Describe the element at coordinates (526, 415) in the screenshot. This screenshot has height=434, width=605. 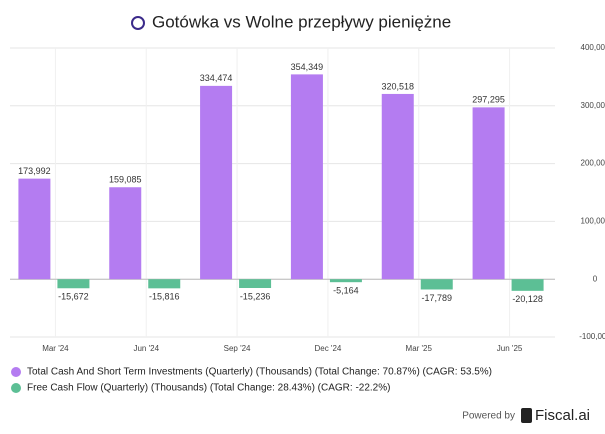
I see `brand-icon` at that location.